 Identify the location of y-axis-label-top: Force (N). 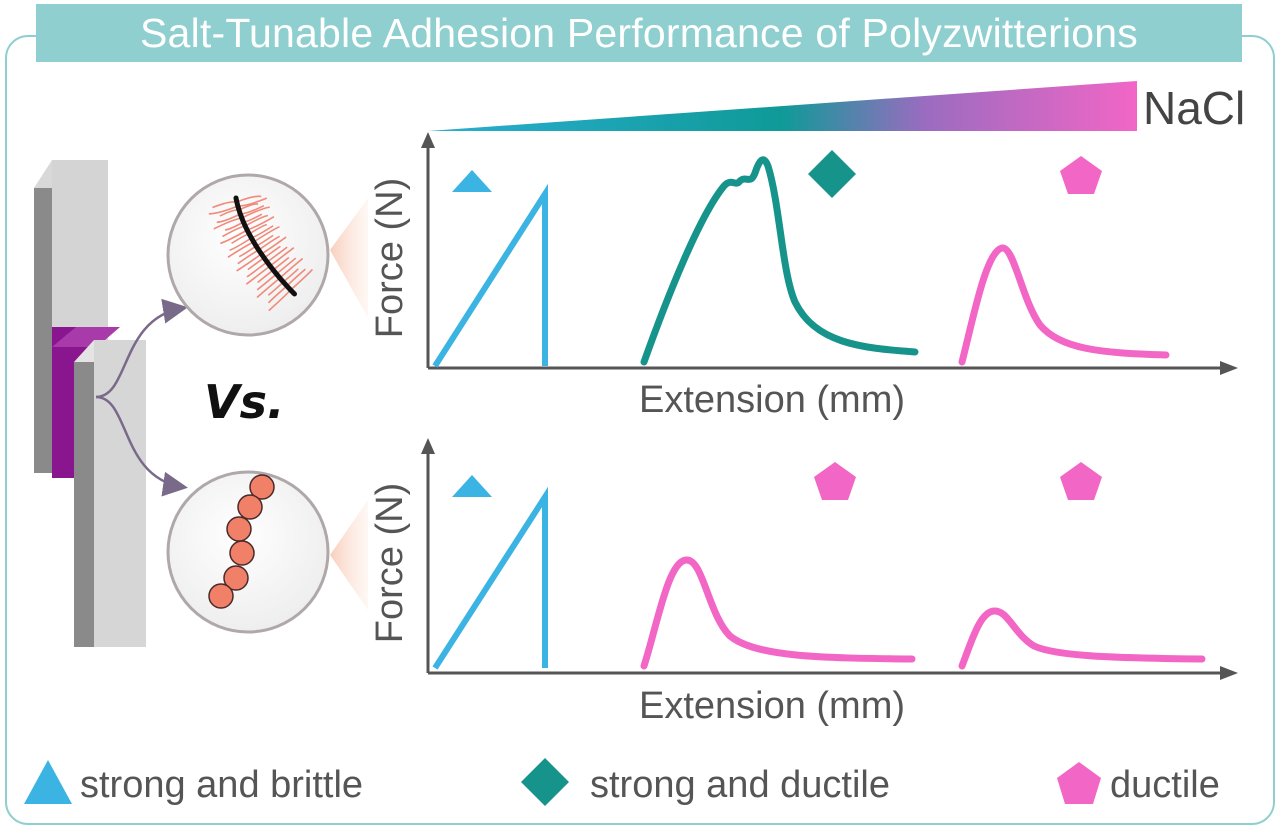
(390, 258).